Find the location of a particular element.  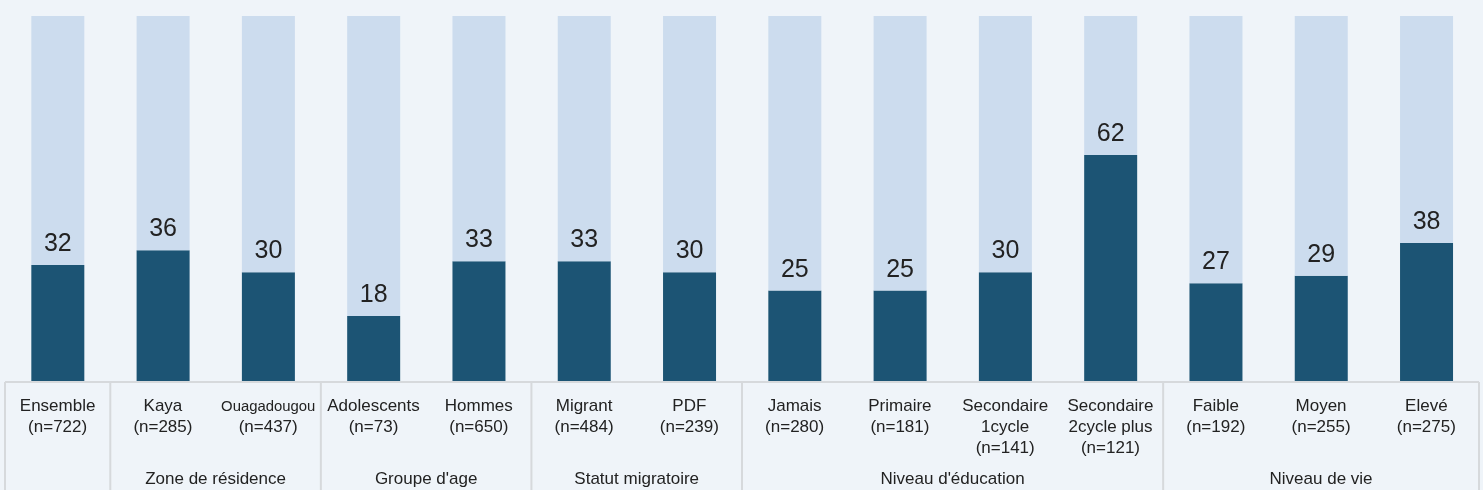

text: Niveau de vie is located at coordinates (1321, 478).